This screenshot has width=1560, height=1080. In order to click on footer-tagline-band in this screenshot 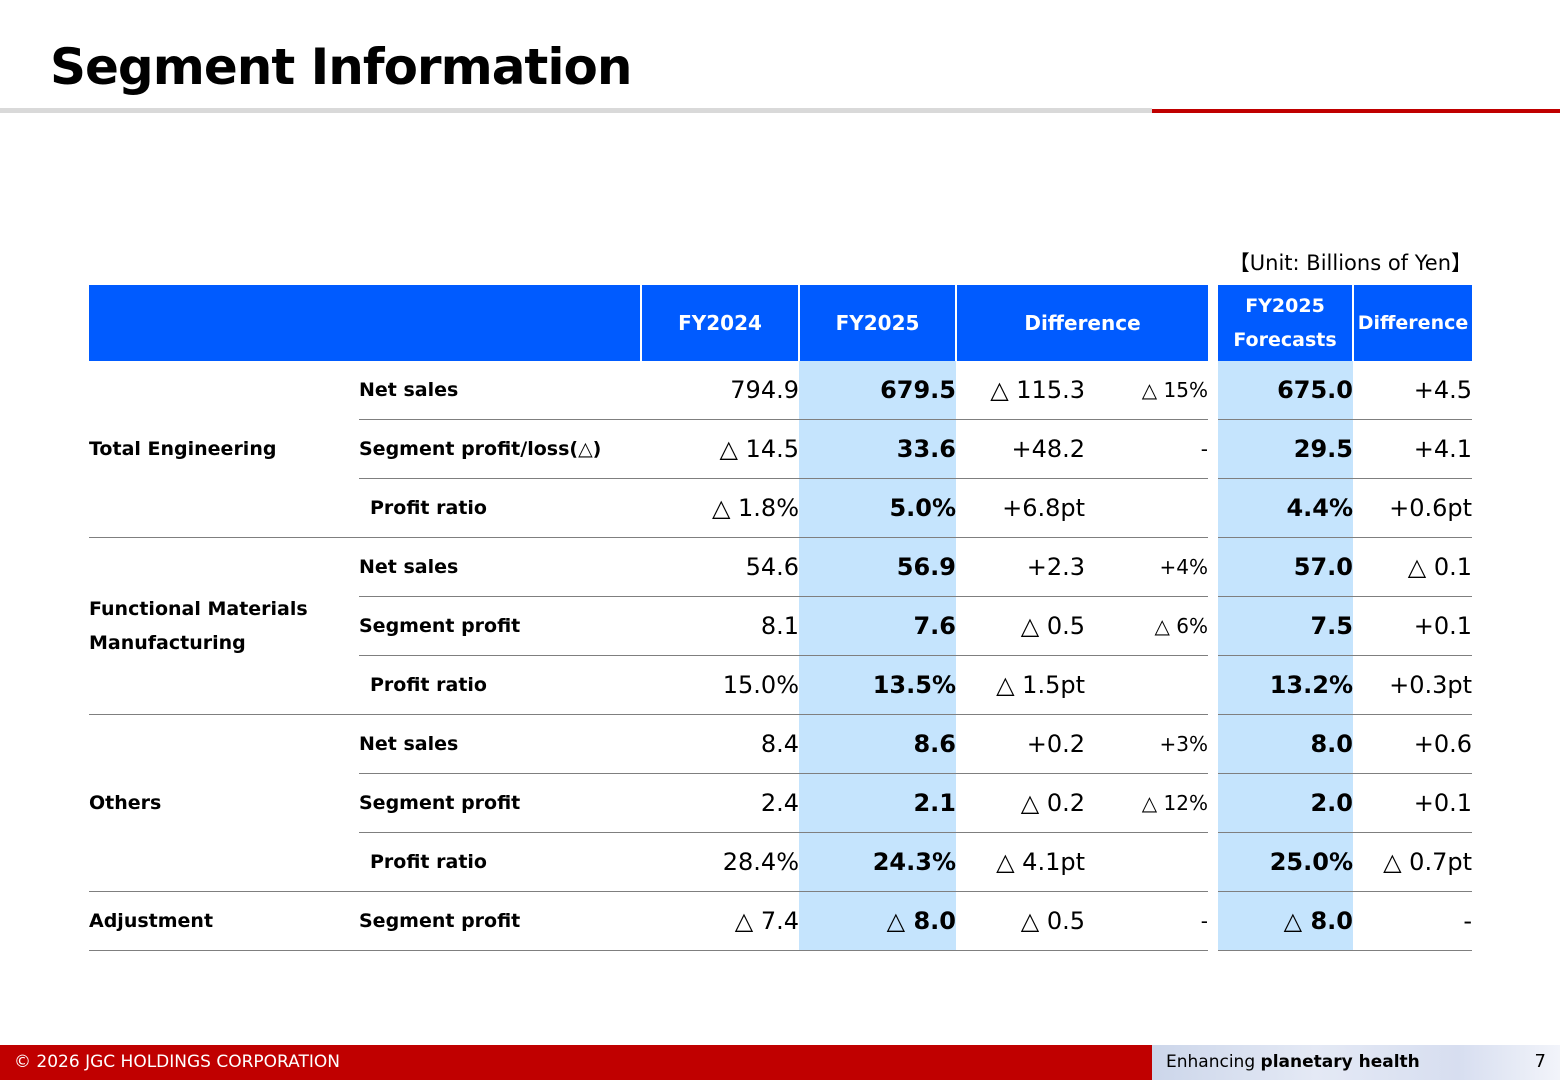, I will do `click(1356, 1062)`.